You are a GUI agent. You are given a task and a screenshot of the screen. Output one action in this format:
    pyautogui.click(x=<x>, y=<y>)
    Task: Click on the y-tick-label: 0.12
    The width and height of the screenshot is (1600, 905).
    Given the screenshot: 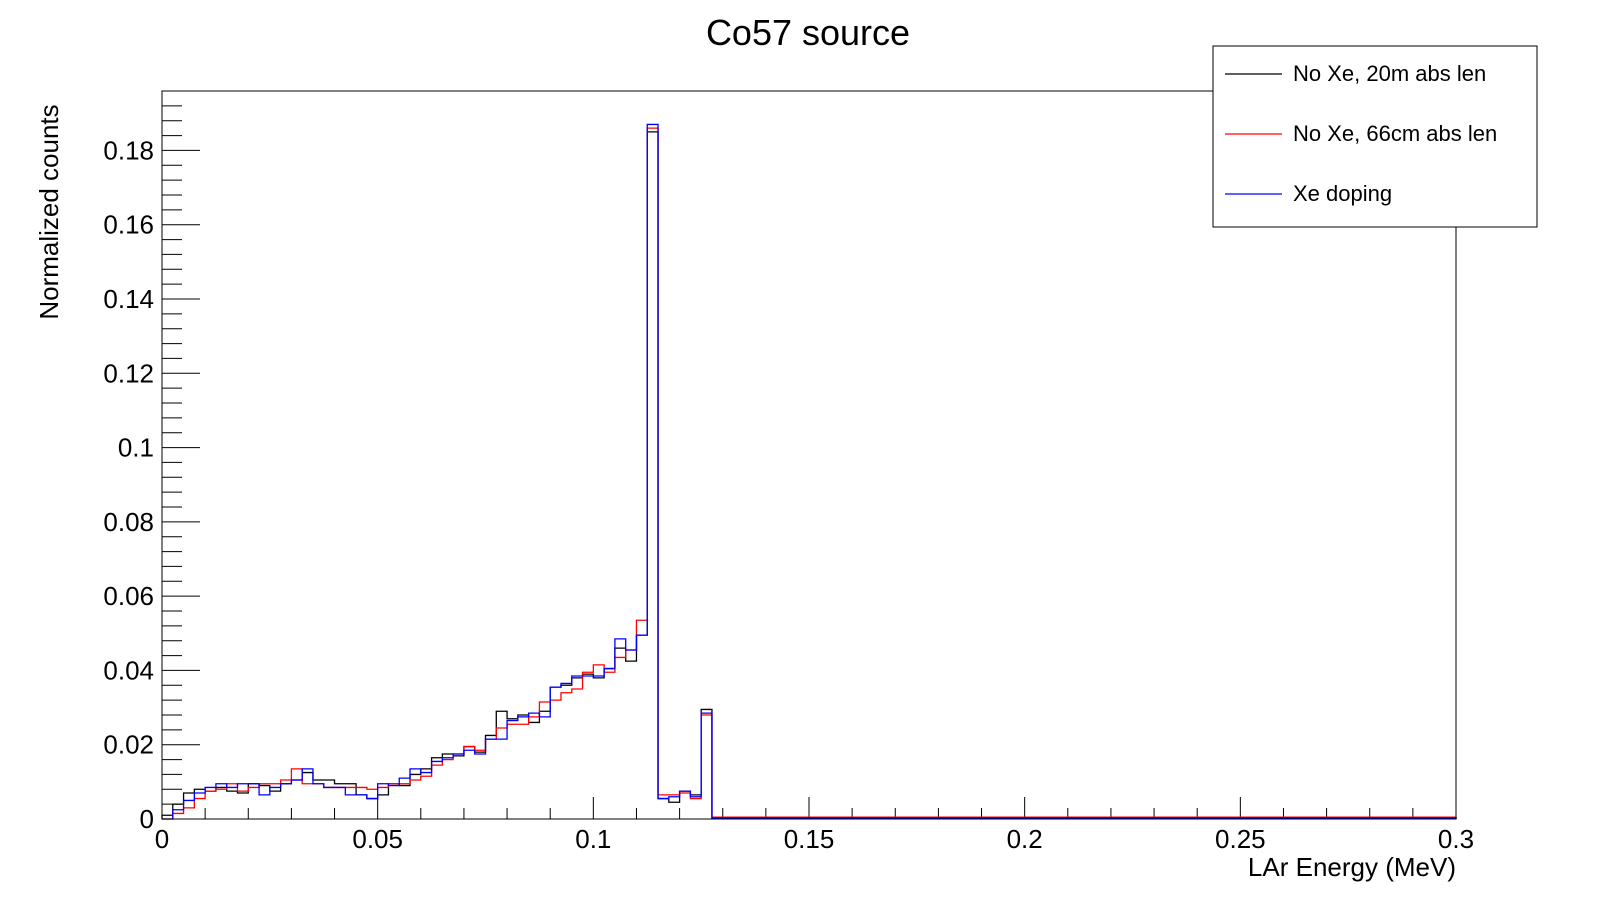 What is the action you would take?
    pyautogui.click(x=128, y=373)
    